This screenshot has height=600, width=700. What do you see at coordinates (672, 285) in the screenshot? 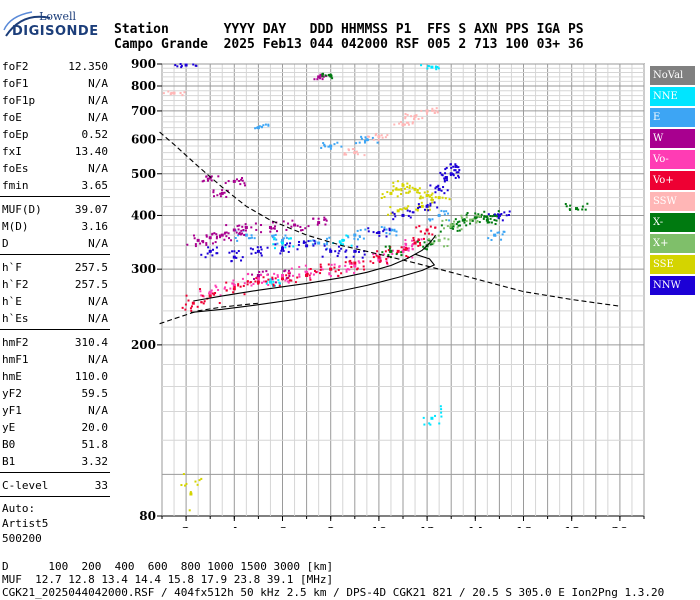
I see `legend-item: NNW` at bounding box center [672, 285].